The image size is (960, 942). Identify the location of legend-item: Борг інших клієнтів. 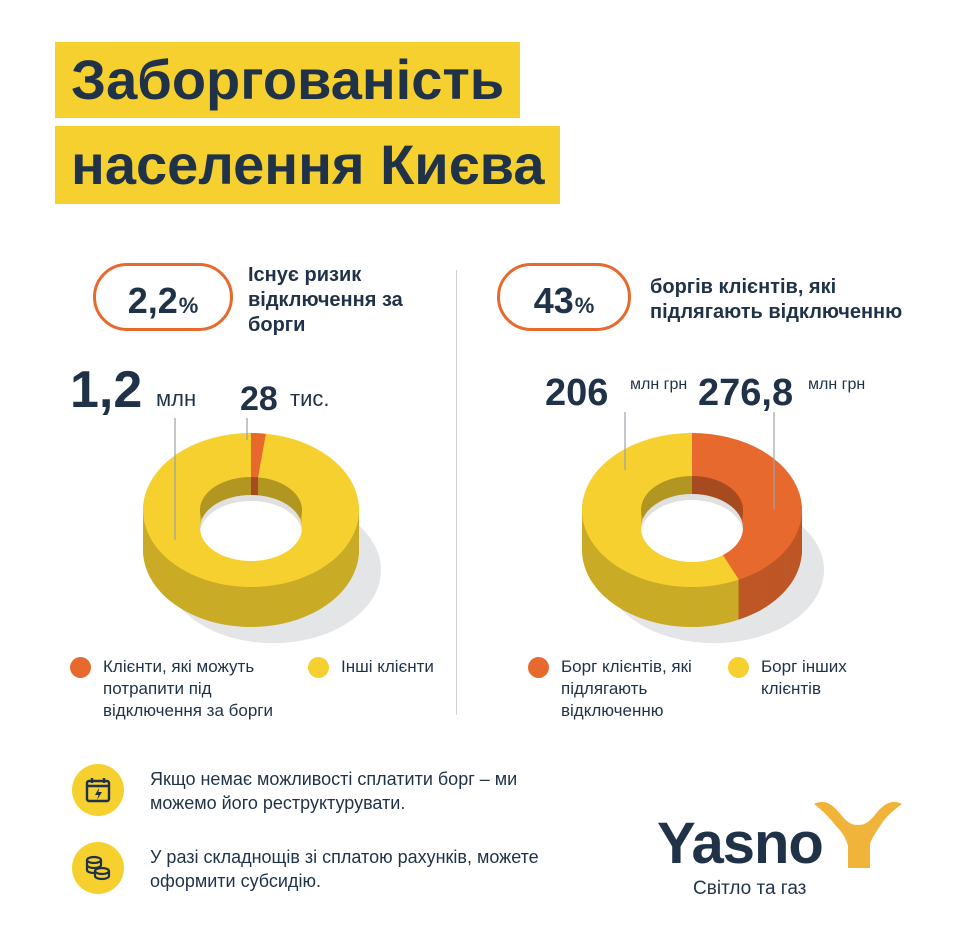
(813, 678).